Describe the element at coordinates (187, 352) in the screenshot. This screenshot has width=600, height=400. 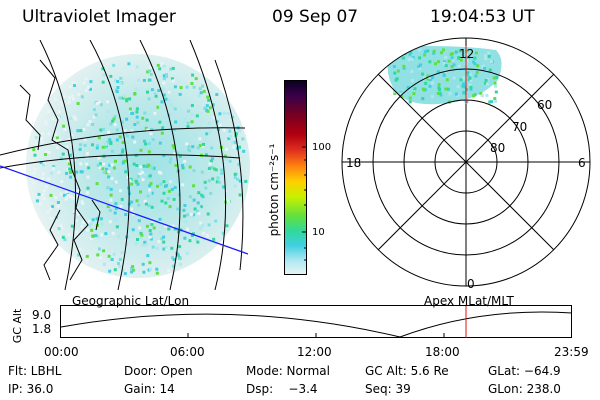
I see `alt-xtick-0600: 06:00` at that location.